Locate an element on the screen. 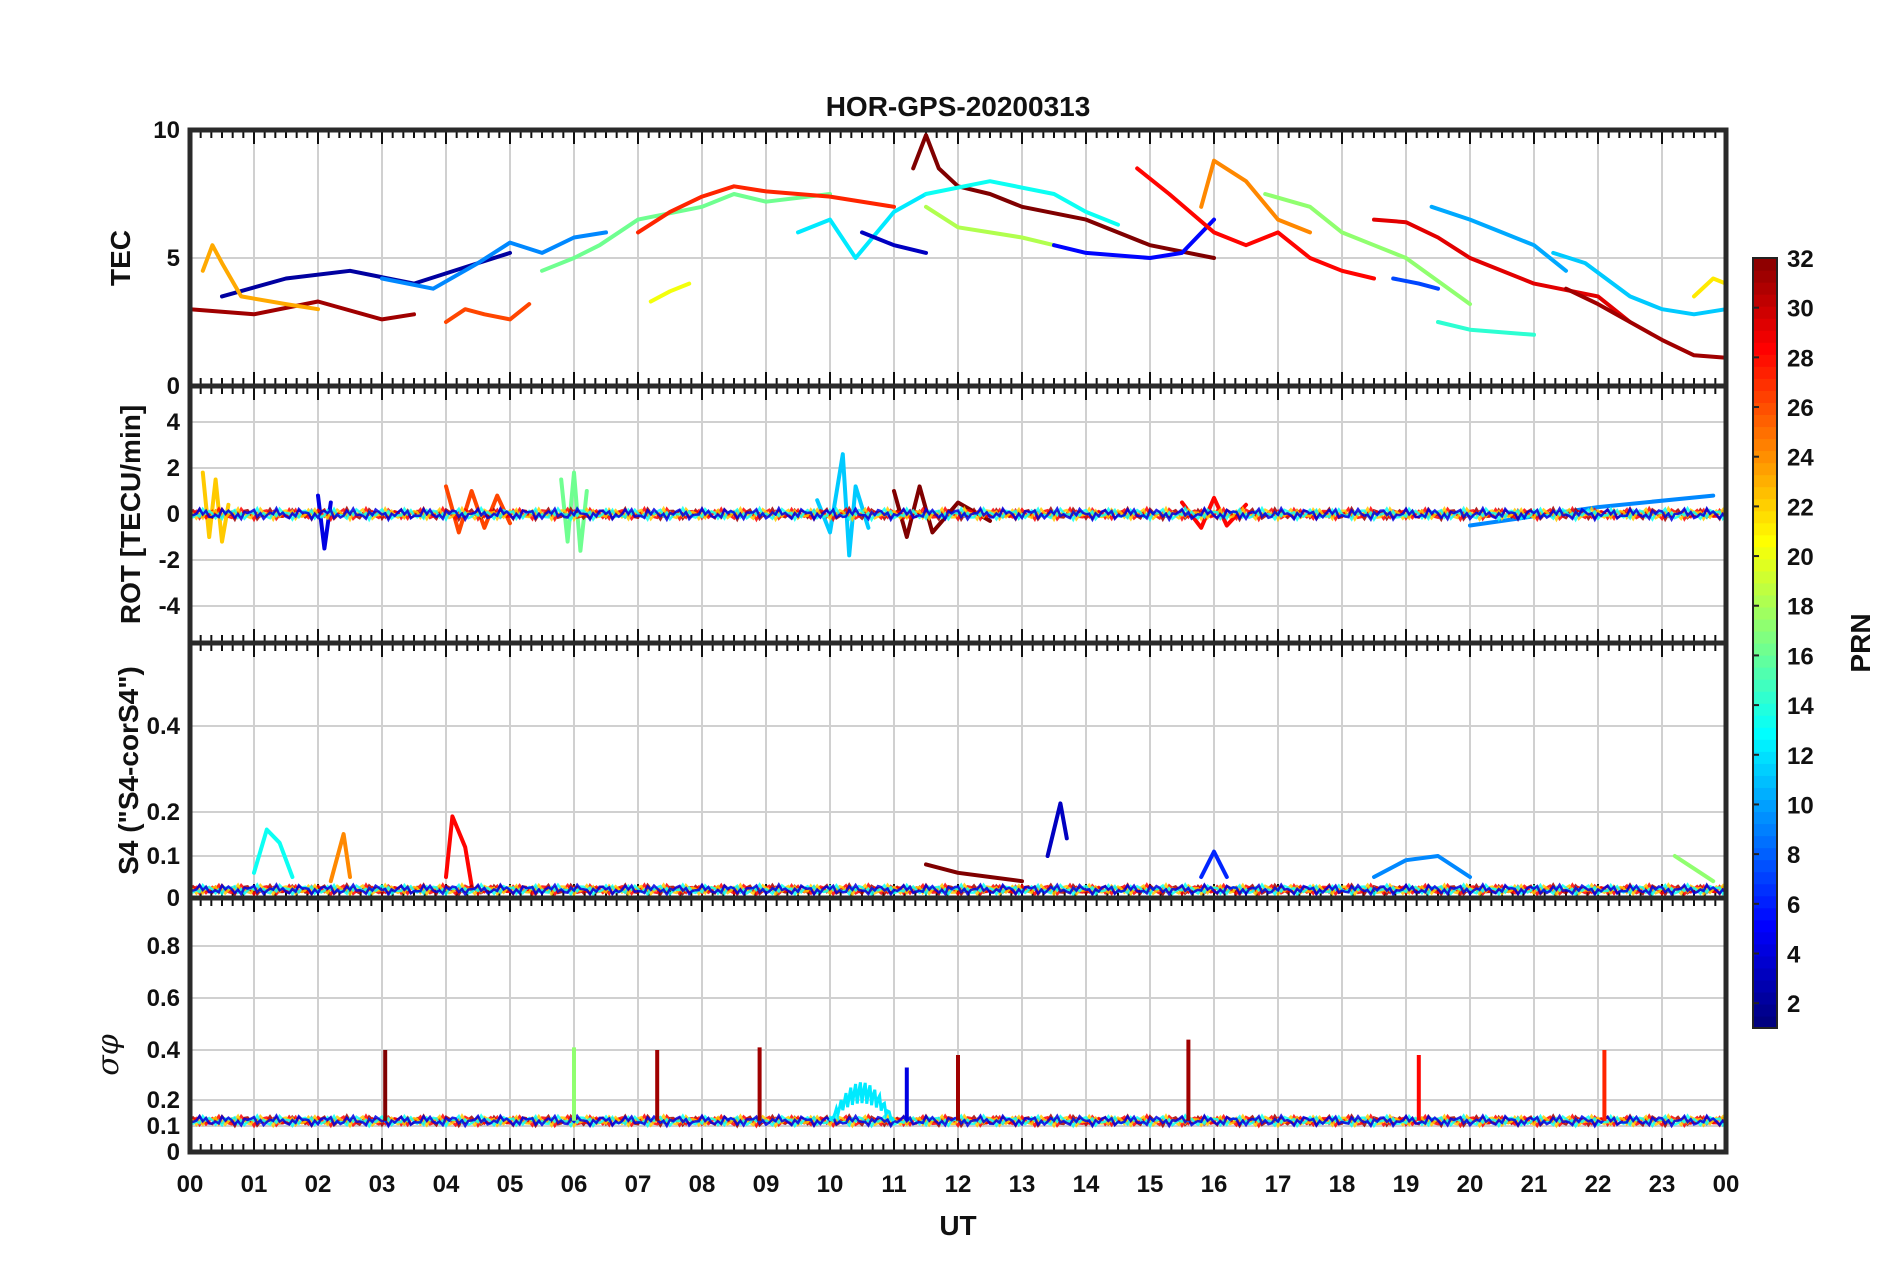  y-tick-label-s4: 0 is located at coordinates (173, 898).